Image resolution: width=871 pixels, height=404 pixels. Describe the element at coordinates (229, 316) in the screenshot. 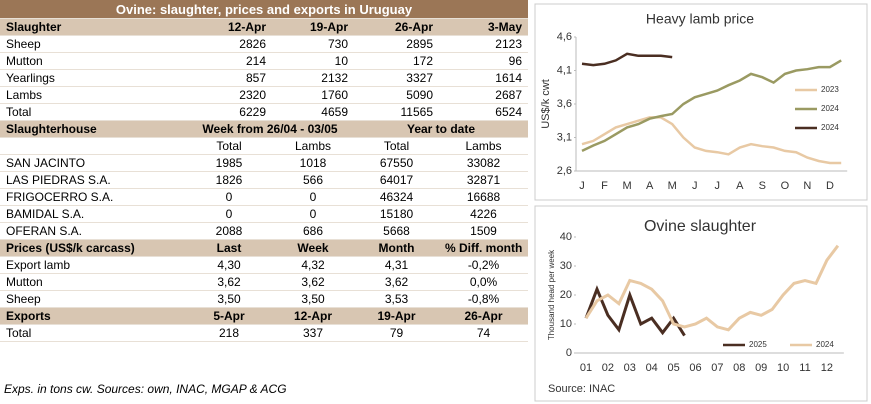

I see `cell: 5-Apr` at that location.